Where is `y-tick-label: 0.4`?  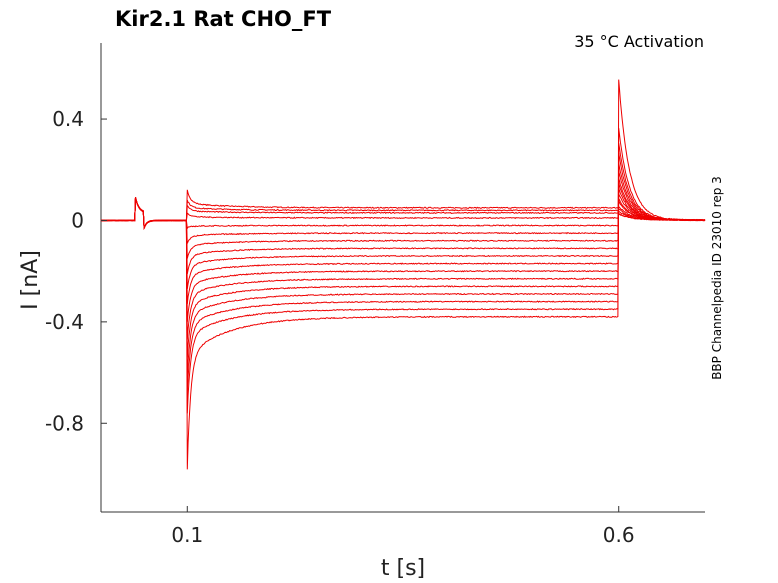 y-tick-label: 0.4 is located at coordinates (68, 119).